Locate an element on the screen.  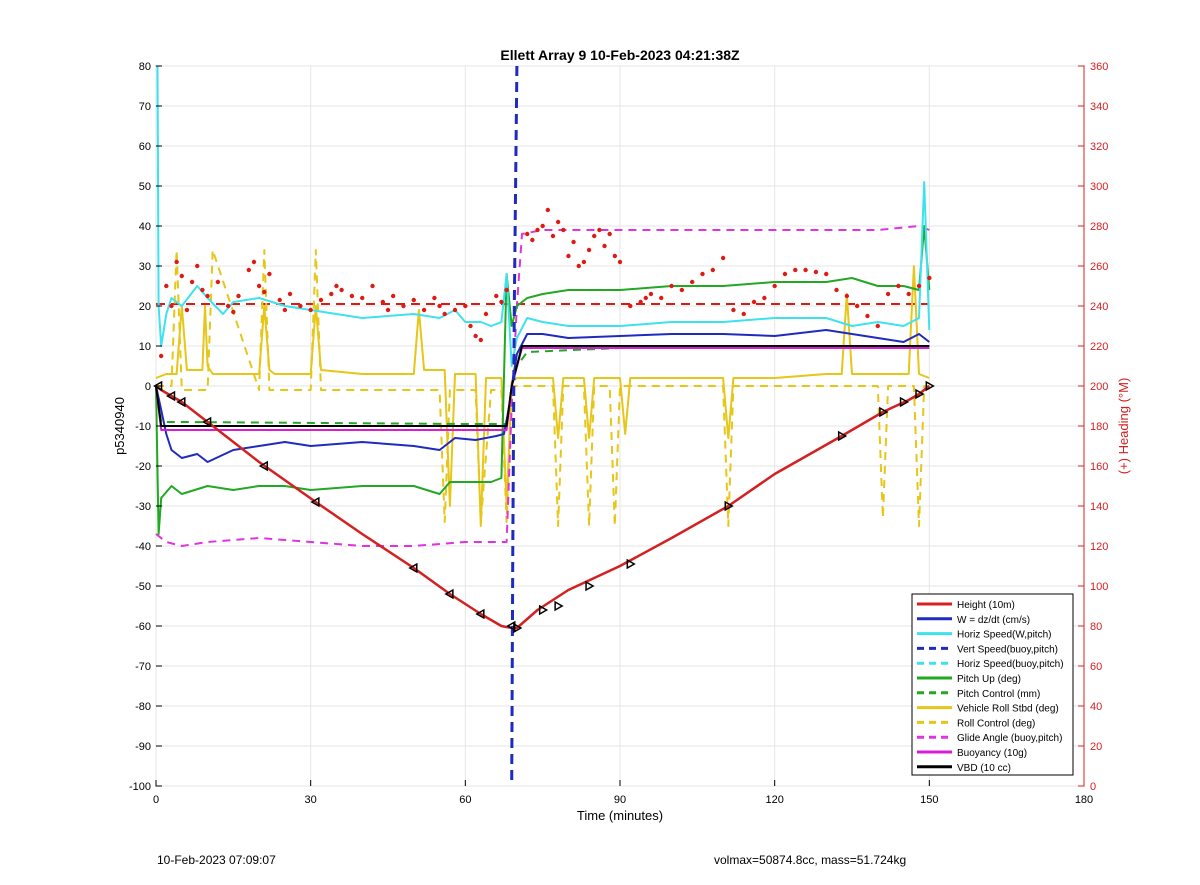
legend-label: Pitch Up (deg) is located at coordinates (989, 679).